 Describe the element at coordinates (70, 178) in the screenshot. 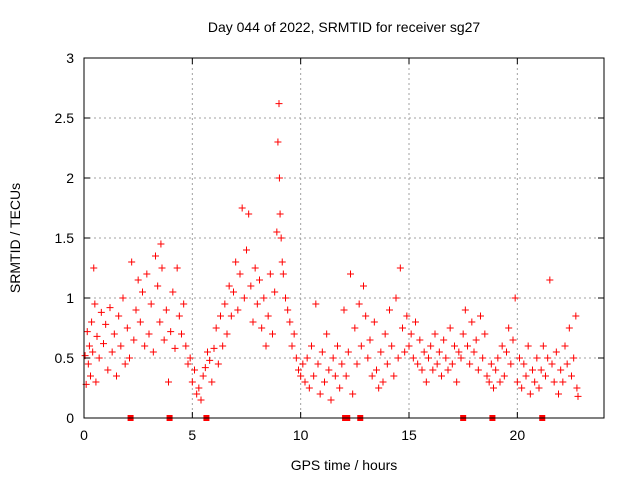

I see `y-tick-label: 2` at that location.